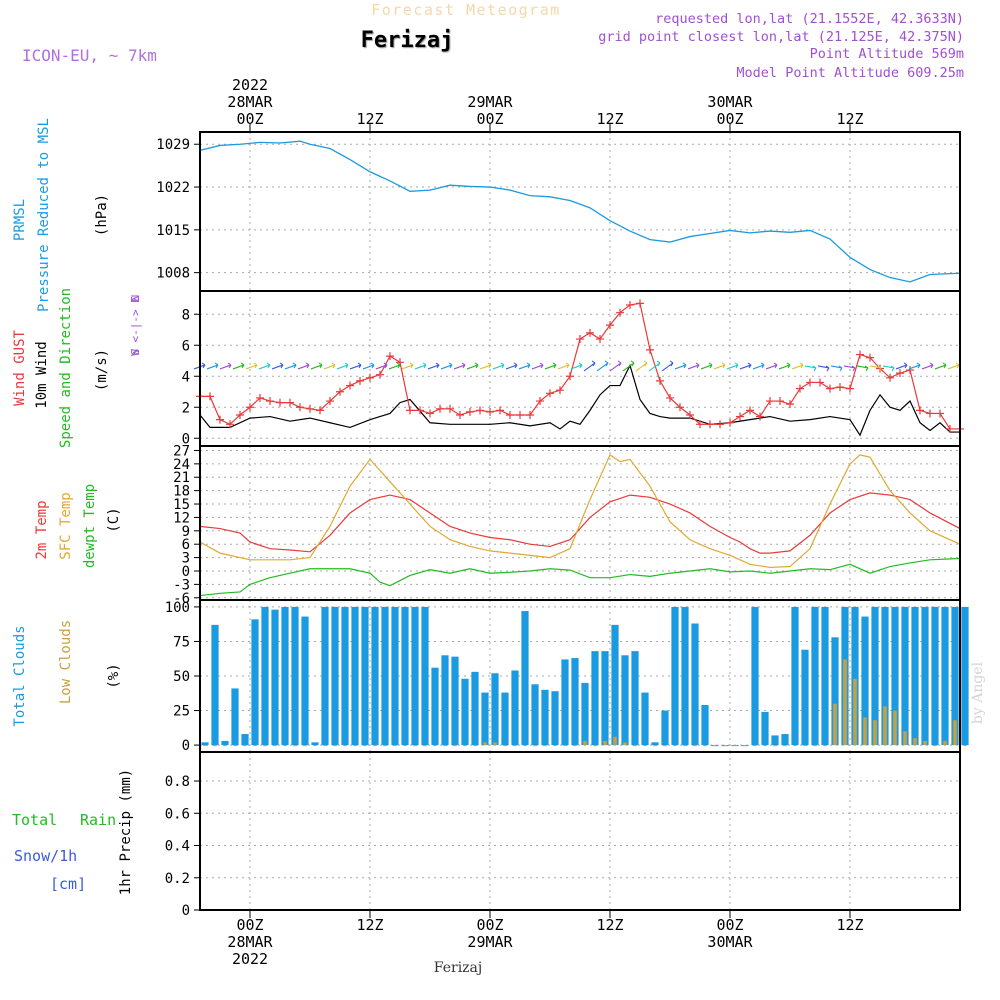 The height and width of the screenshot is (1000, 1000). Describe the element at coordinates (177, 814) in the screenshot. I see `precipitation-ytick-label-3: 0.6` at that location.